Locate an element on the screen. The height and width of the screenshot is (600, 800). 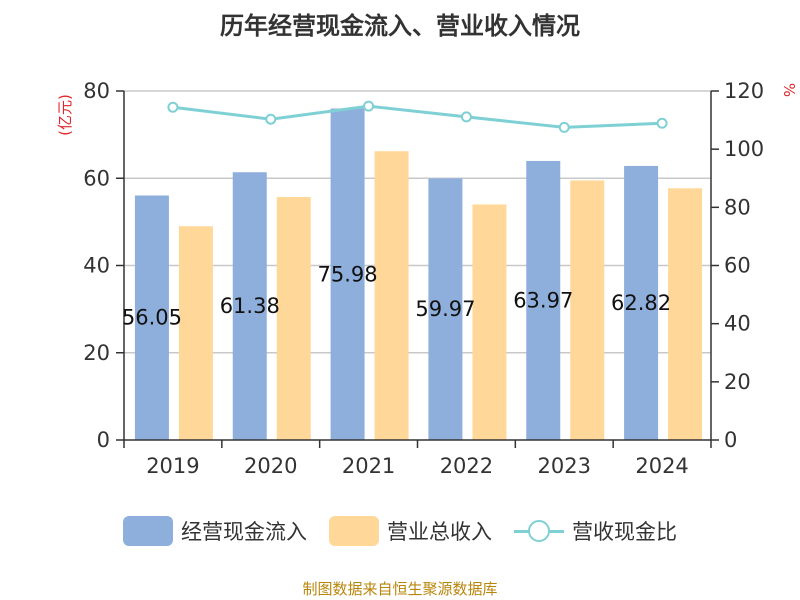
data-labels: 56.05 61.38 75.98 59.97 63.97 62.82 is located at coordinates (396, 295).